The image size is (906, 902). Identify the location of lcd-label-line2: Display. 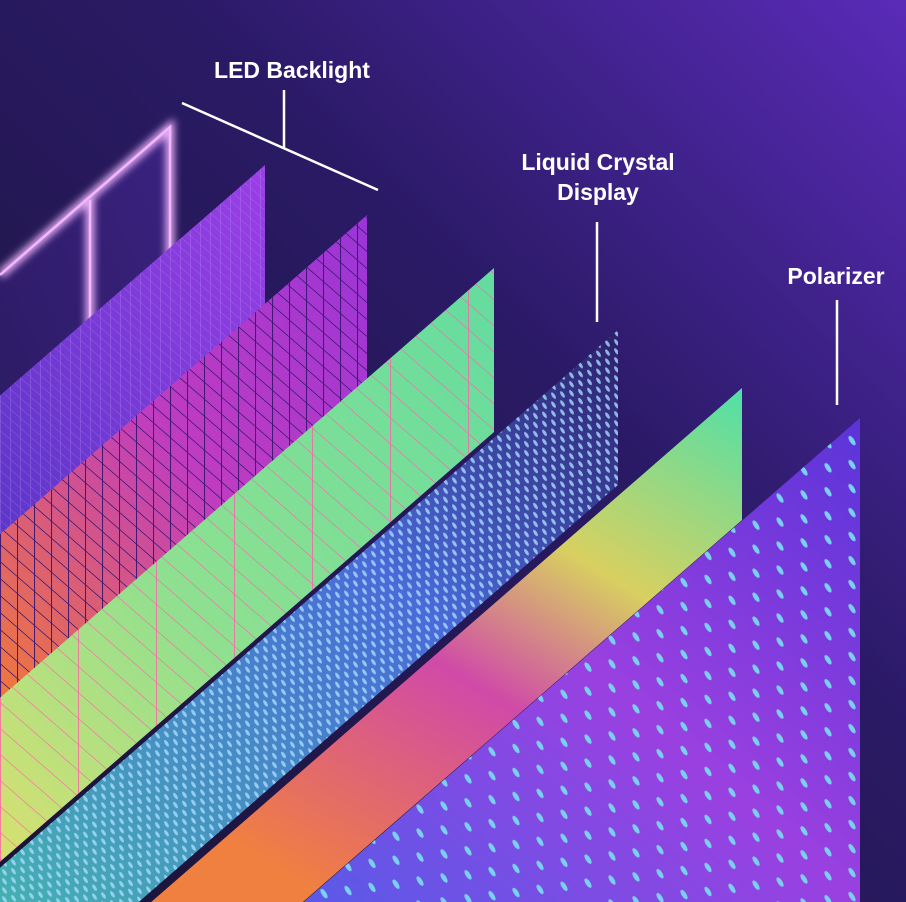
(598, 192).